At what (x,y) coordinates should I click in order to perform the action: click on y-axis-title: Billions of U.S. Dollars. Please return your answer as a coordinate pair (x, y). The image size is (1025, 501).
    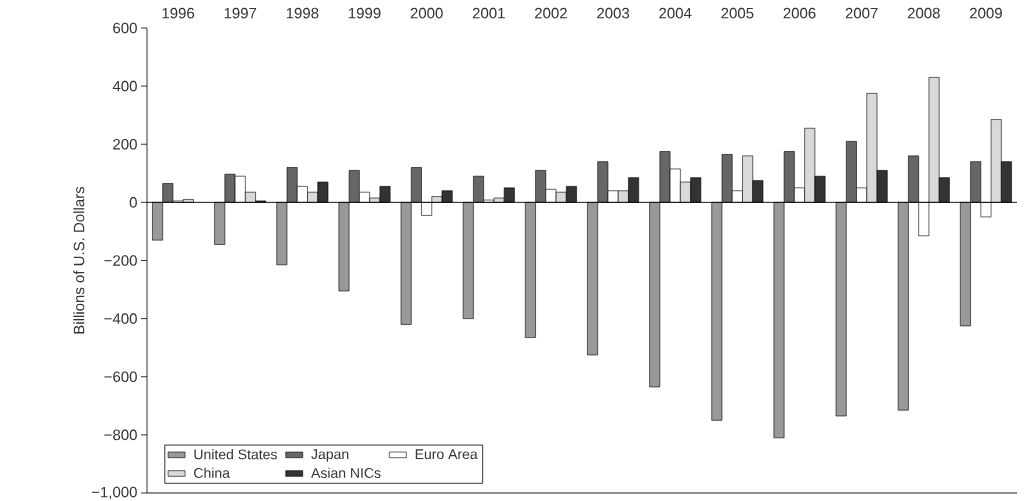
    Looking at the image, I should click on (79, 260).